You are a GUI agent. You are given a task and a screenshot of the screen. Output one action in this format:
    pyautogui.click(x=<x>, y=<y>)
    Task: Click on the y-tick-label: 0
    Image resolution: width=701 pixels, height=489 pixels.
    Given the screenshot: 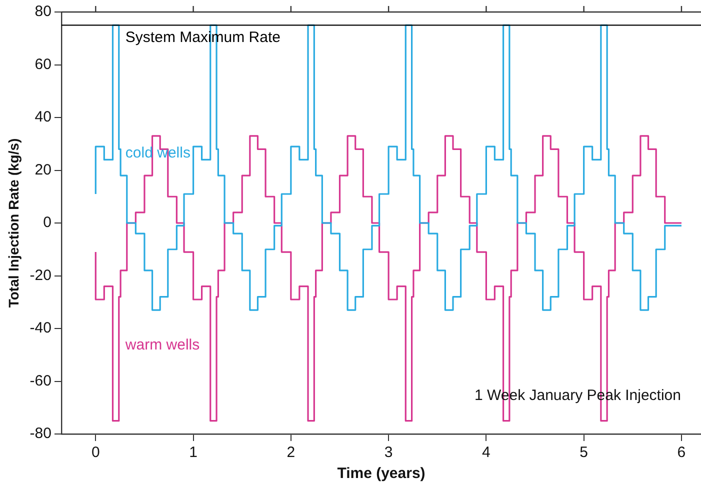 What is the action you would take?
    pyautogui.click(x=47, y=223)
    